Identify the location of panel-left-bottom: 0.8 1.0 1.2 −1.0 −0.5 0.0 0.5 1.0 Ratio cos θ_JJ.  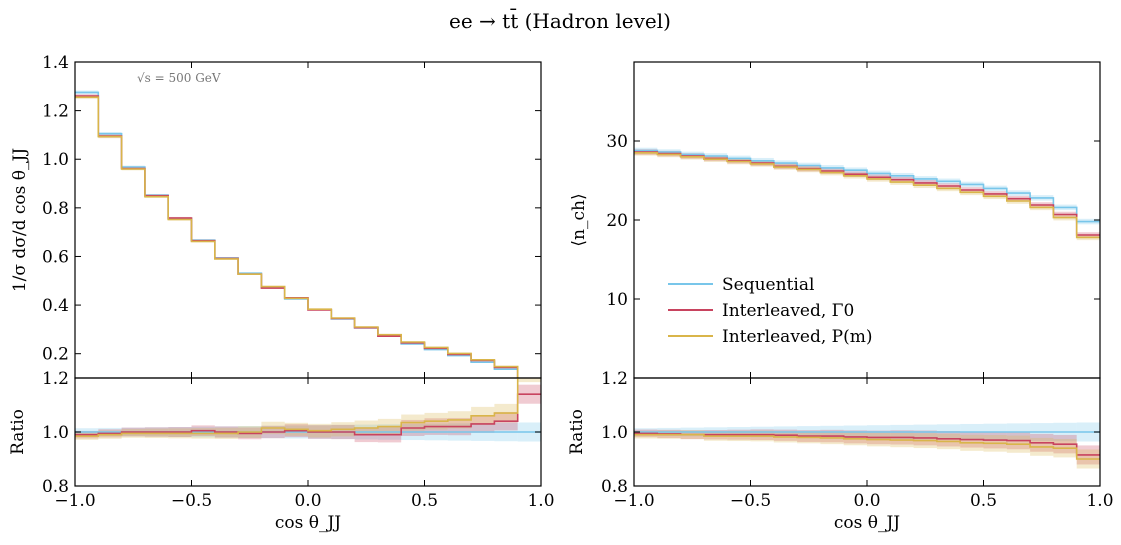
(281, 451).